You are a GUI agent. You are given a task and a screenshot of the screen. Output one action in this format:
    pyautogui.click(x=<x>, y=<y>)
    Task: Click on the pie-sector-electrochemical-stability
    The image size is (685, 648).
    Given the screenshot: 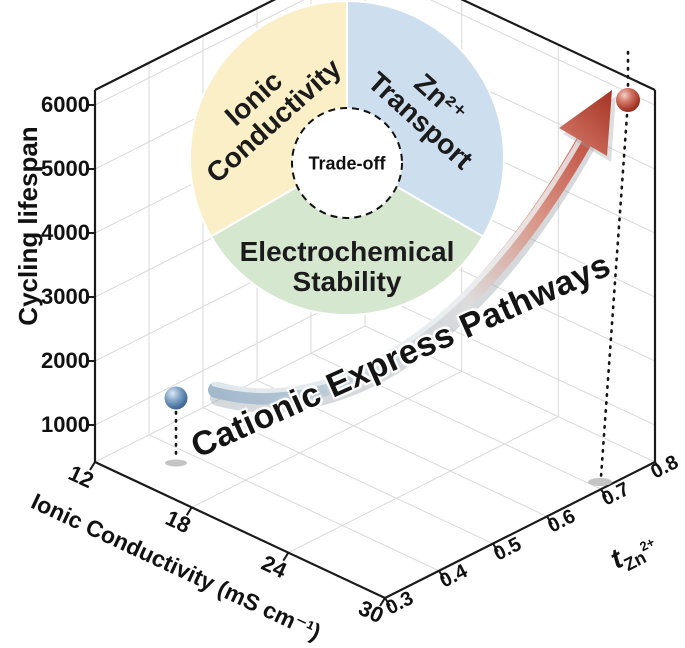 What is the action you would take?
    pyautogui.click(x=347, y=236)
    